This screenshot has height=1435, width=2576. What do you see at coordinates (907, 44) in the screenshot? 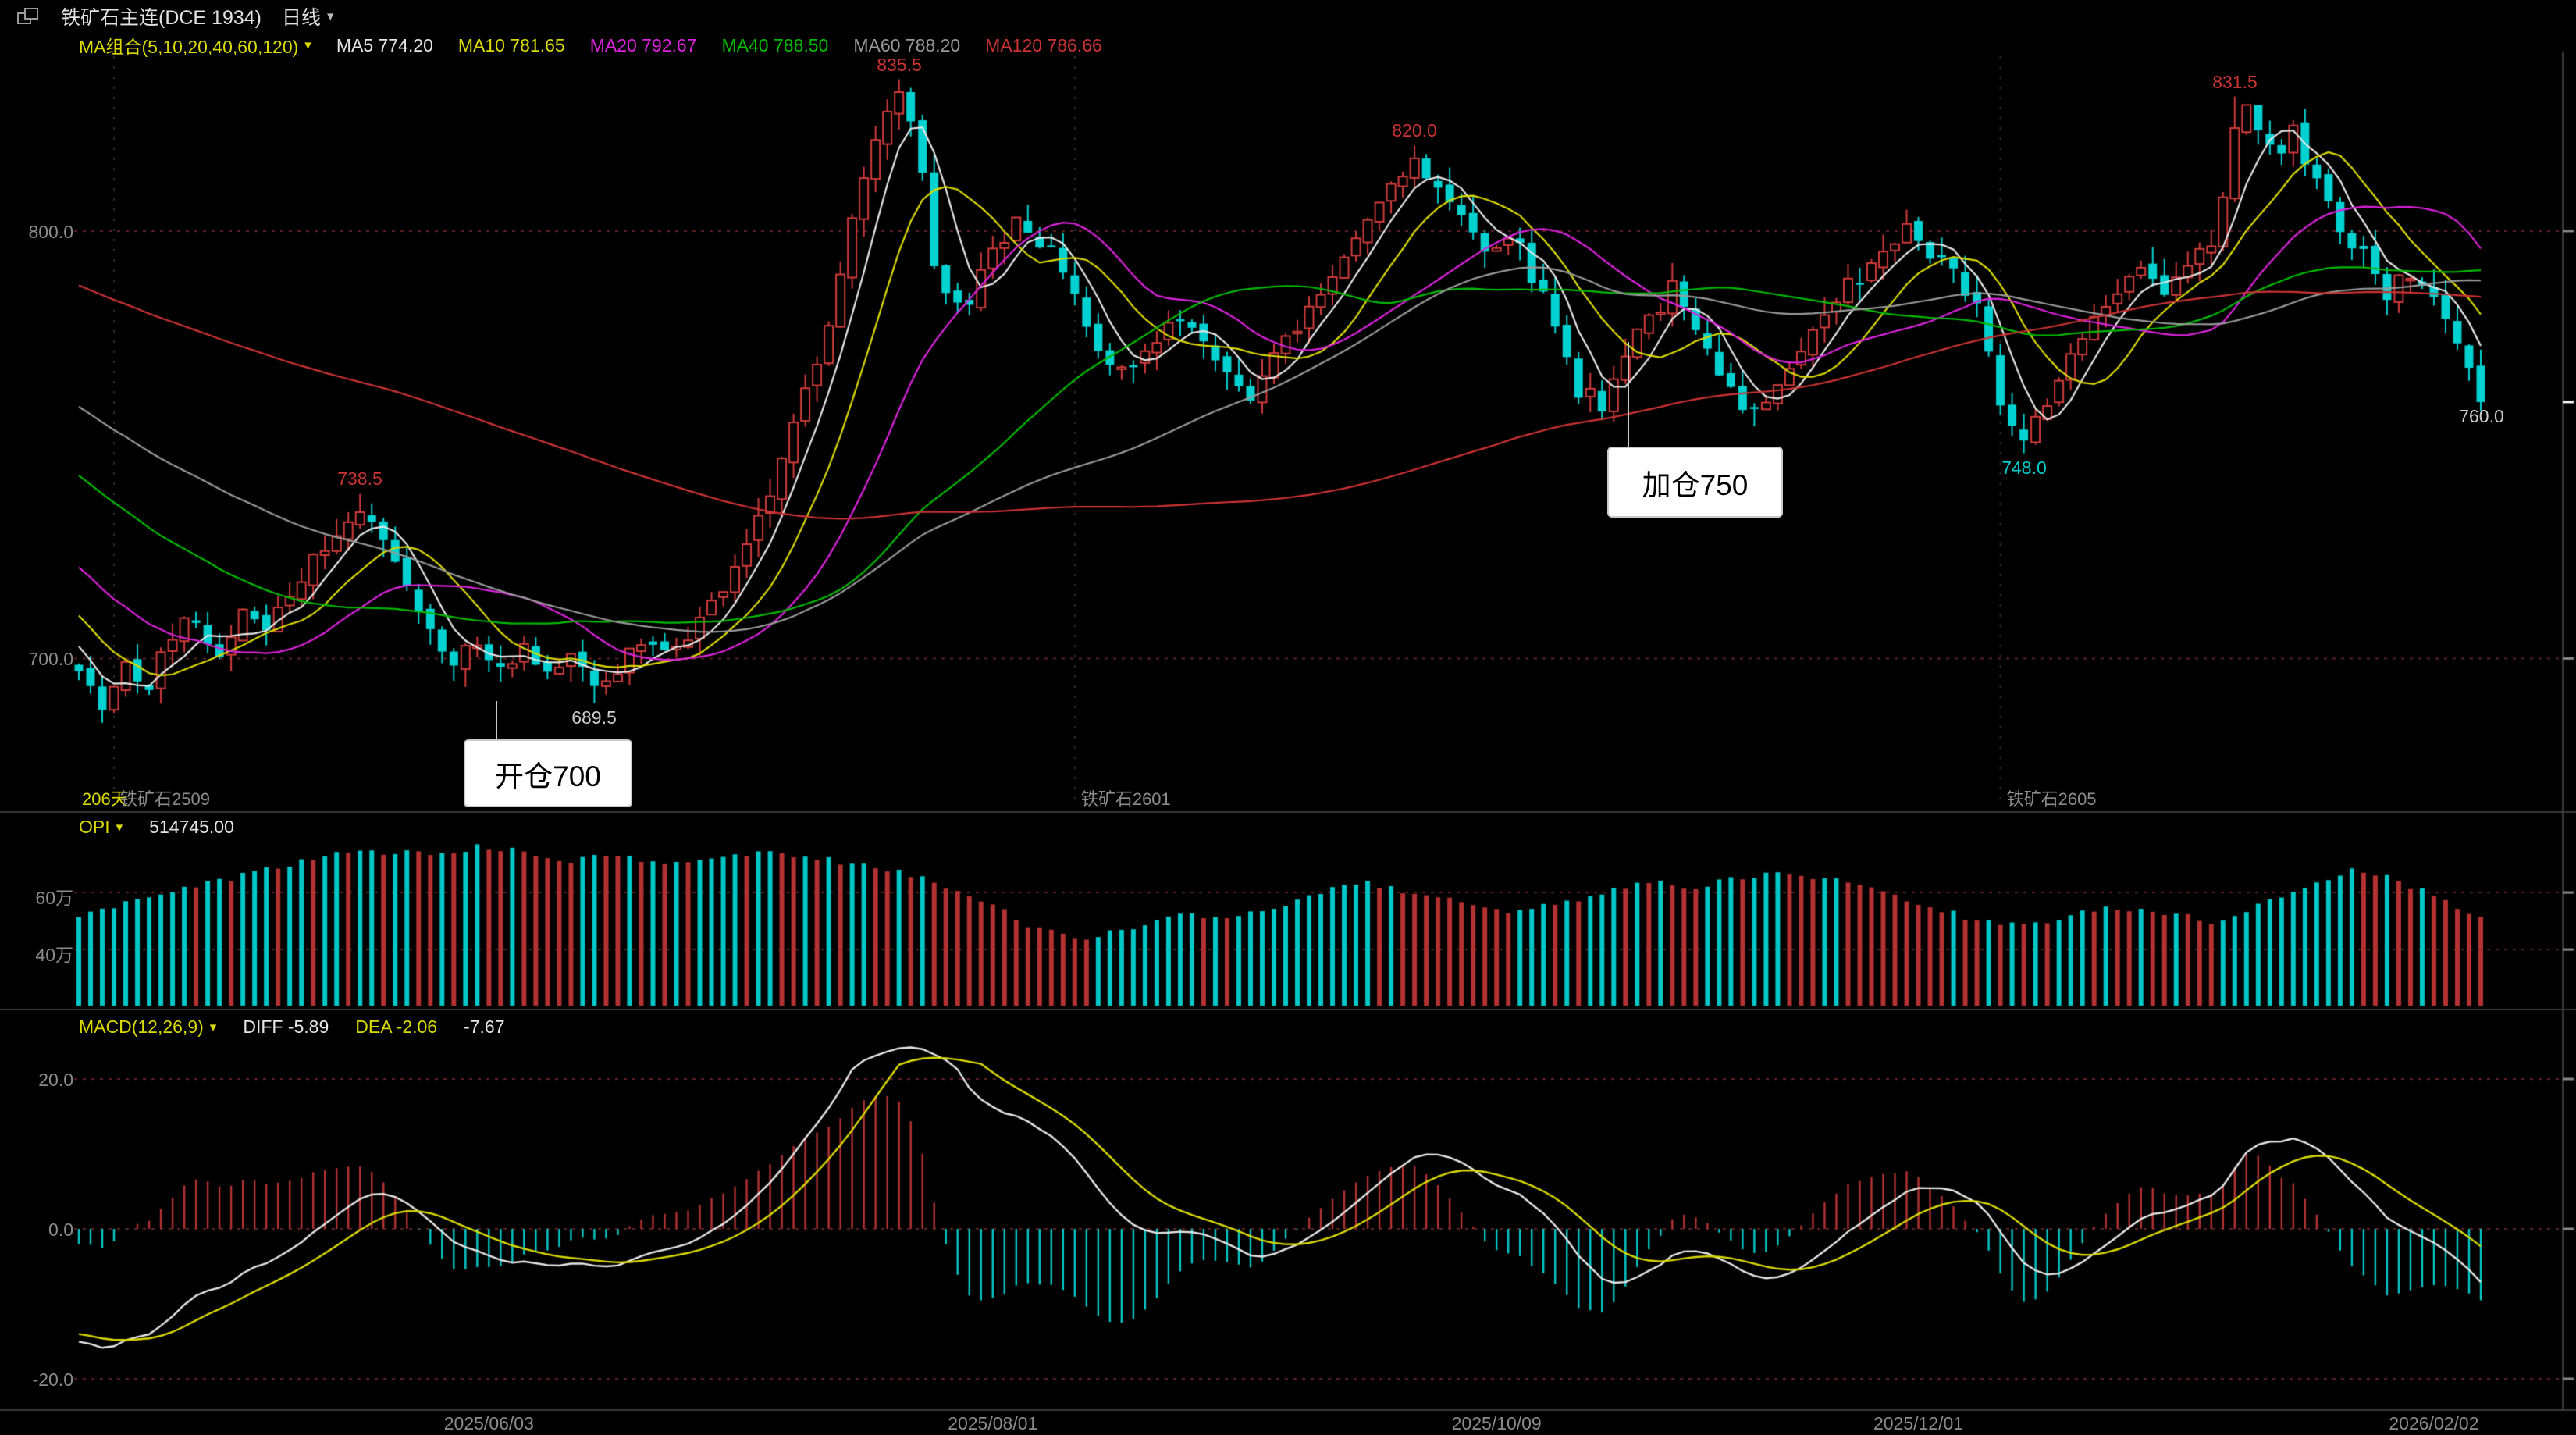
I see `ma60-value: MA60 788.20` at bounding box center [907, 44].